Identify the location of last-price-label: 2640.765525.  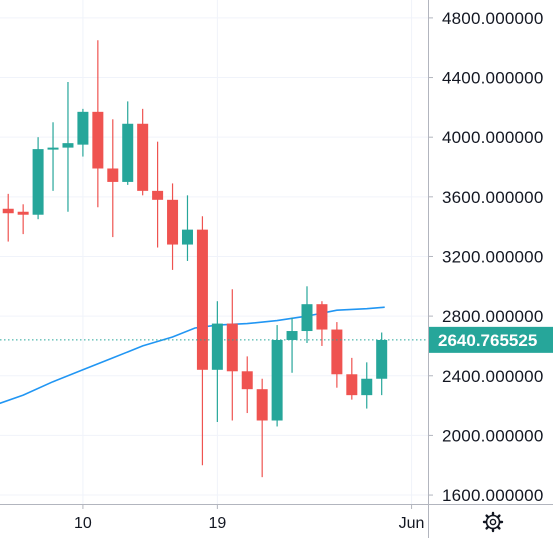
(487, 340).